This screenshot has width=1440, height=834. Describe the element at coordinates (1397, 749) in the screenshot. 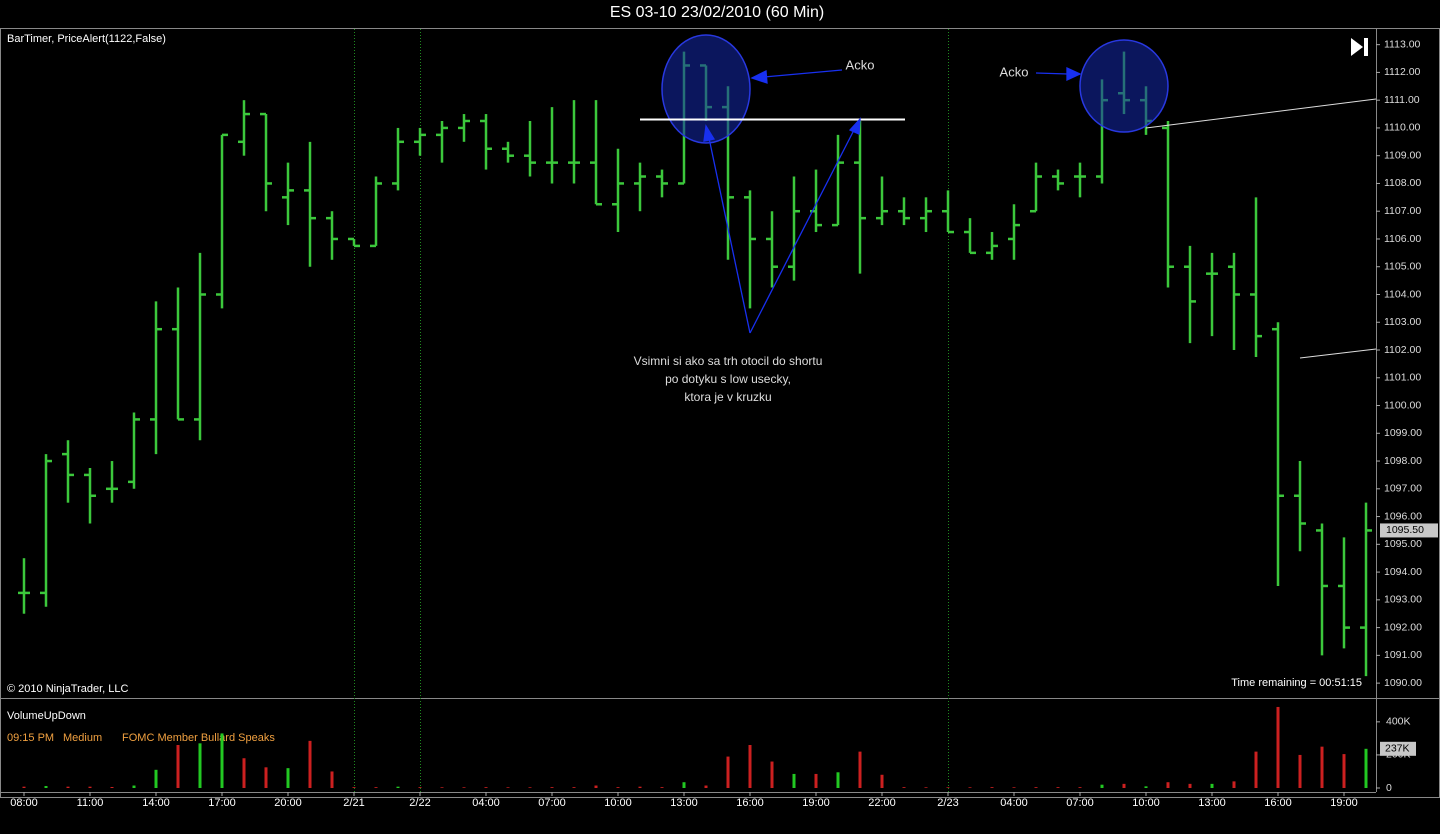

I see `last-volume-label: 237K` at that location.